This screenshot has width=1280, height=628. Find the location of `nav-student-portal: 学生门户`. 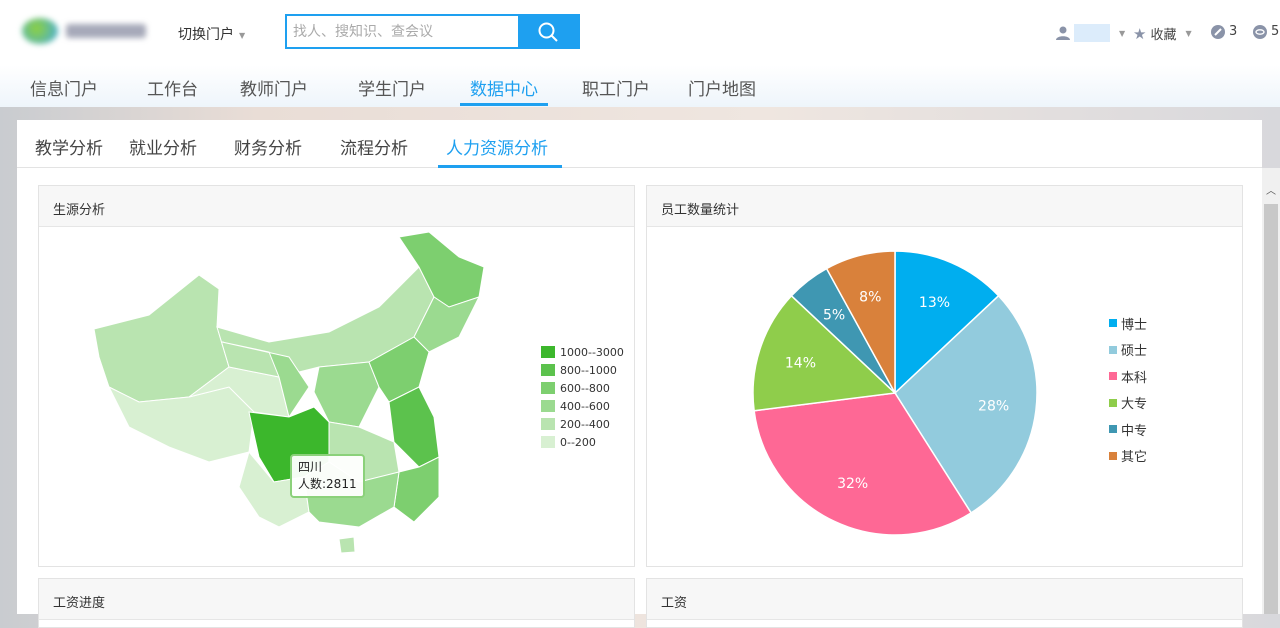

nav-student-portal: 学生门户 is located at coordinates (392, 90).